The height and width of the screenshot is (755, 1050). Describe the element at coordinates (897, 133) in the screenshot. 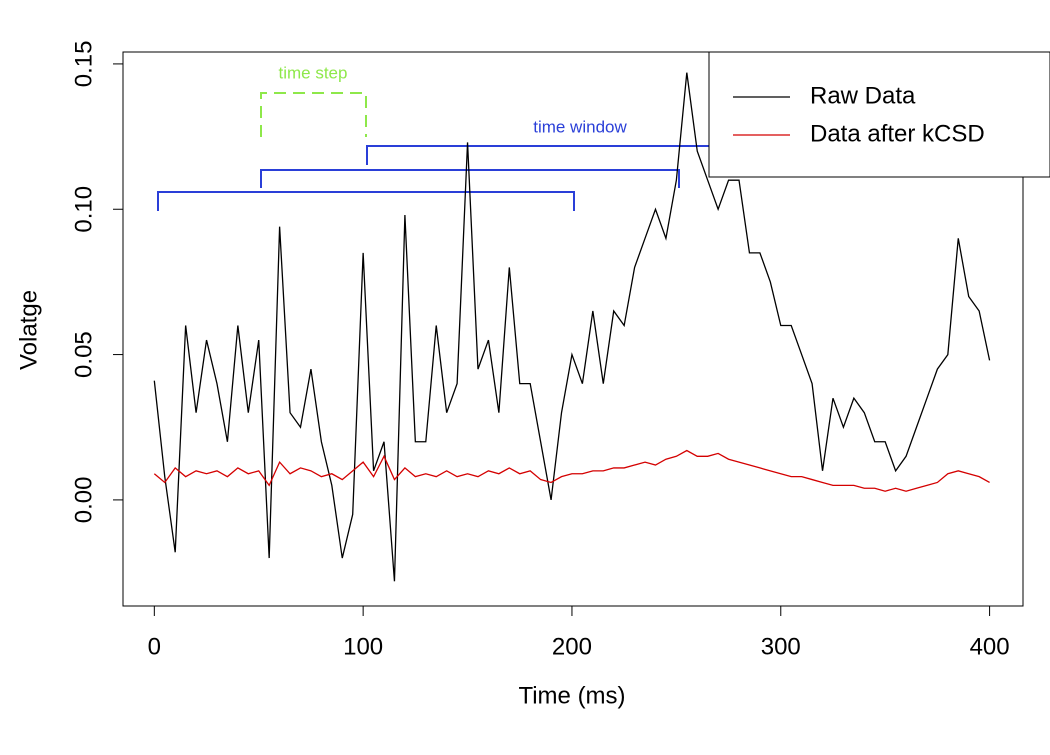

I see `legend-label: Data after kCSD` at that location.